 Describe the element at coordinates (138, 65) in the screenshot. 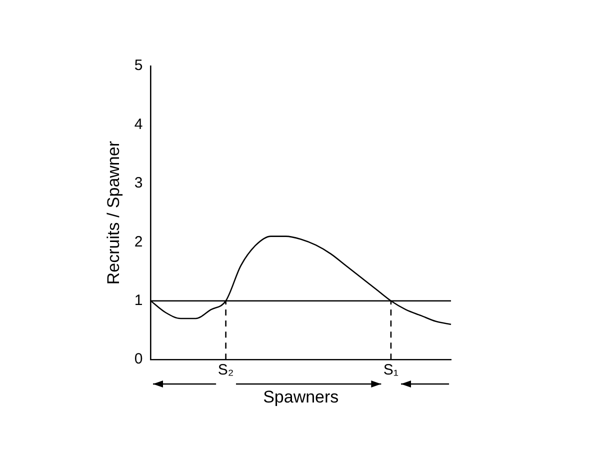

I see `y-tick-label: 5` at that location.